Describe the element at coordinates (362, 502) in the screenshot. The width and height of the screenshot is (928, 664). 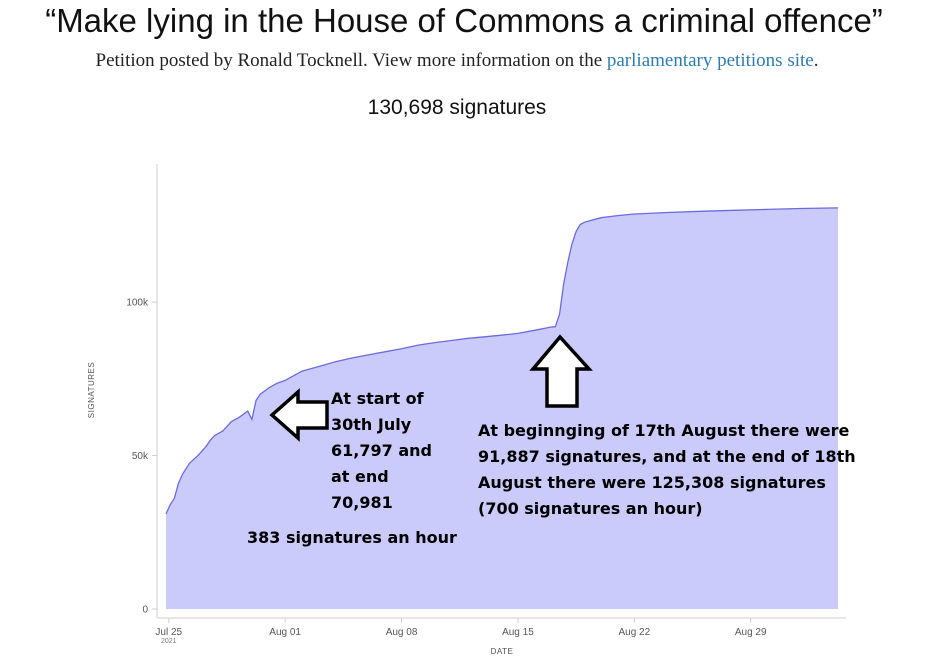
I see `annotation-line: 70,981` at that location.